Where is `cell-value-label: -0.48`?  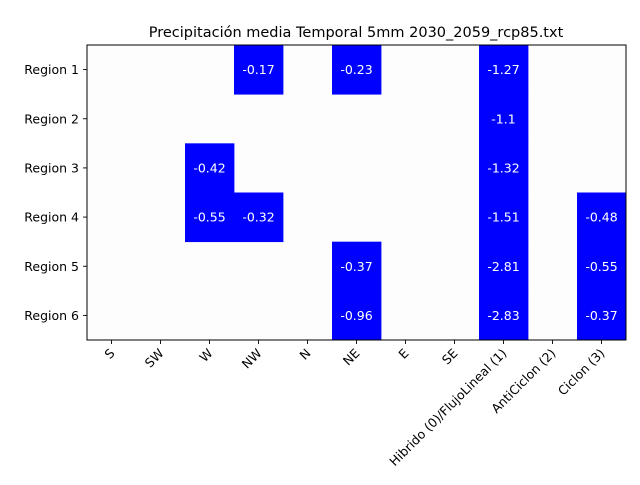
cell-value-label: -0.48 is located at coordinates (601, 217).